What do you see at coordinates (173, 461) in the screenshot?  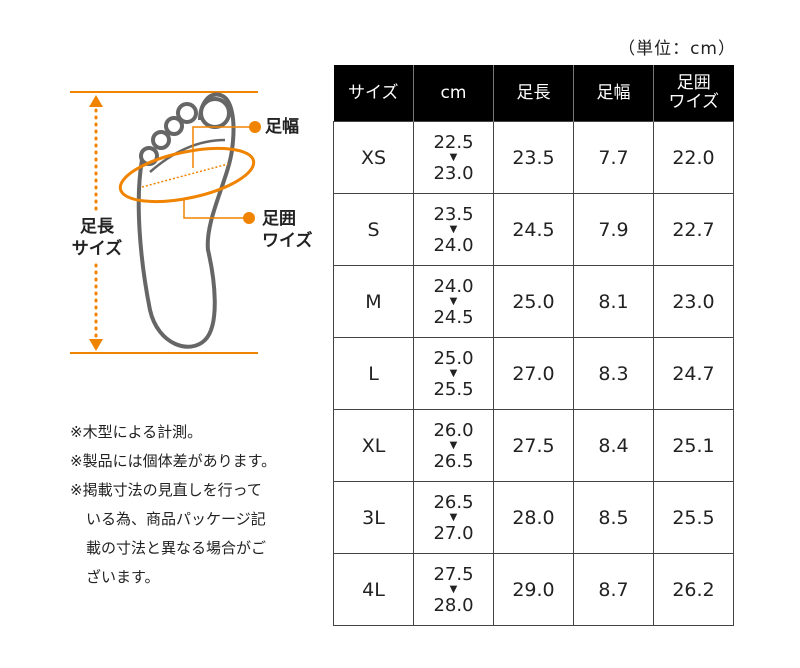 I see `note: ※製品には個体差があります。` at bounding box center [173, 461].